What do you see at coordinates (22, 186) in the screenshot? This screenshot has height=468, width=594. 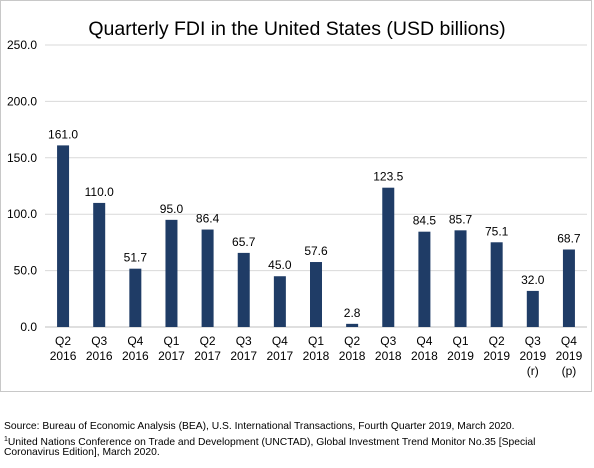 I see `y-axis-ticks: 0.0 50.0 100.0 150.0 200.0 250.0` at bounding box center [22, 186].